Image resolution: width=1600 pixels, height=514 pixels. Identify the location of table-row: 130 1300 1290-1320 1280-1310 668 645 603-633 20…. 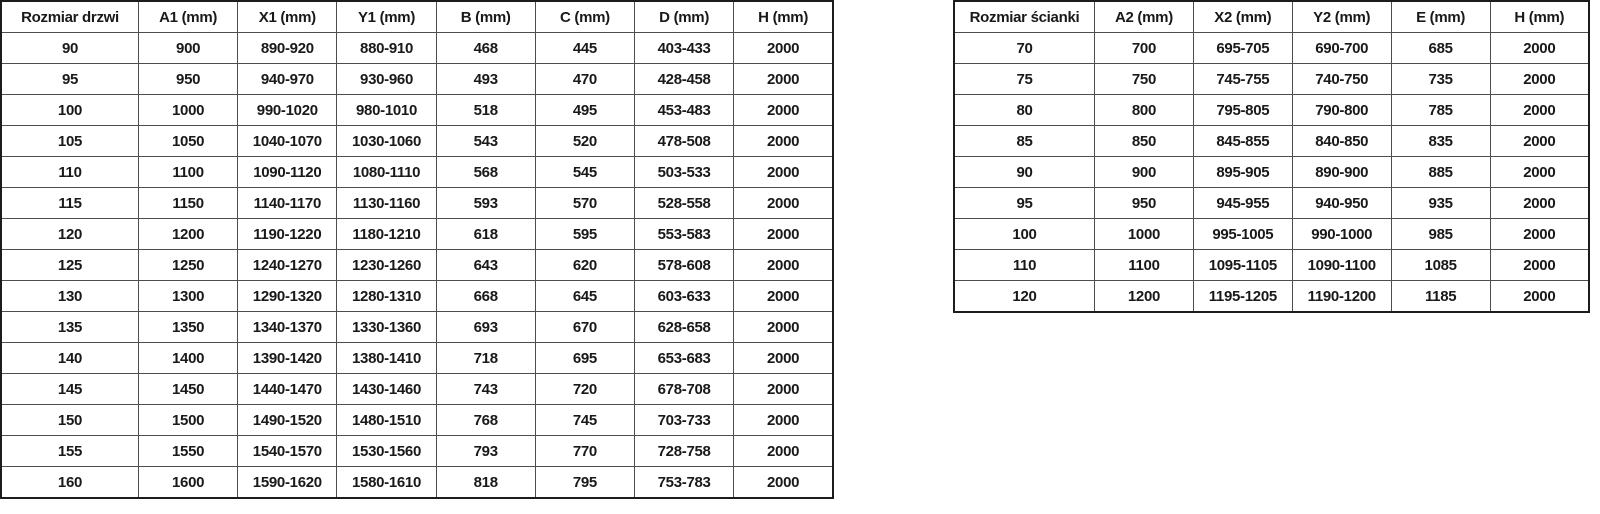
(417, 296).